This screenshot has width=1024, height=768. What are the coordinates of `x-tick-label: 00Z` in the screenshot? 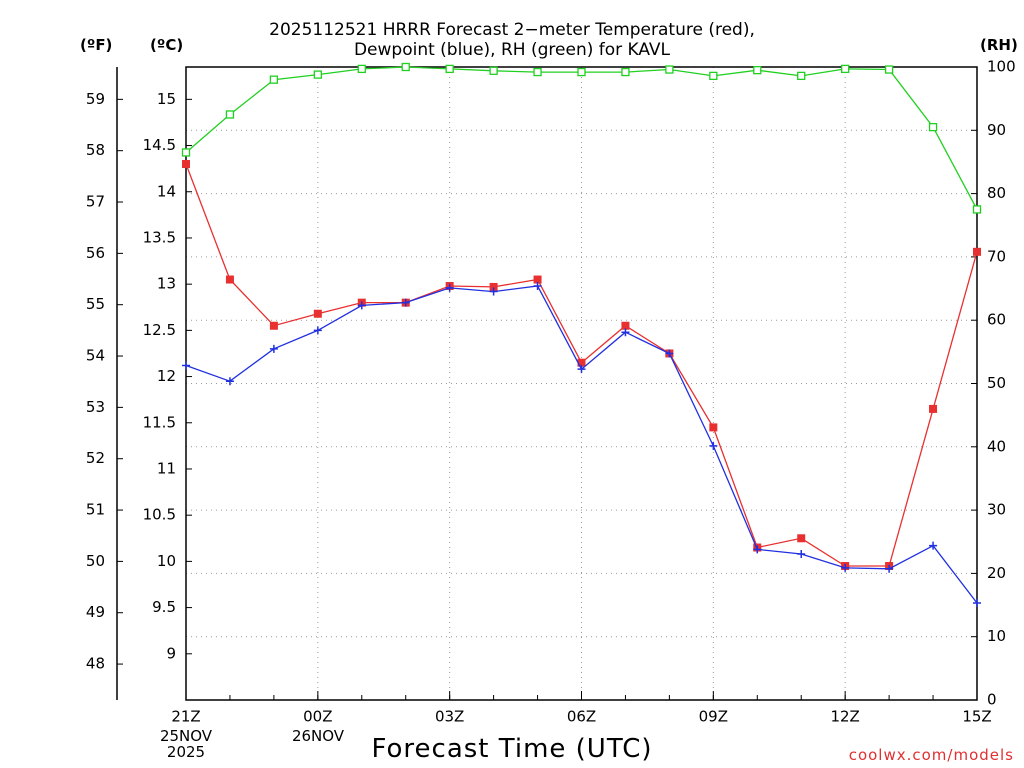 It's located at (317, 717).